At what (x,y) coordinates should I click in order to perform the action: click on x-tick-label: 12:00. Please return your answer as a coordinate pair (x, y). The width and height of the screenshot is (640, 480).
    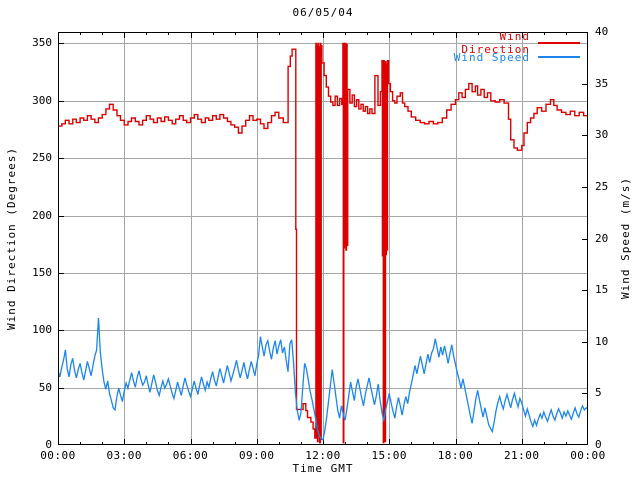
    Looking at the image, I should click on (323, 455).